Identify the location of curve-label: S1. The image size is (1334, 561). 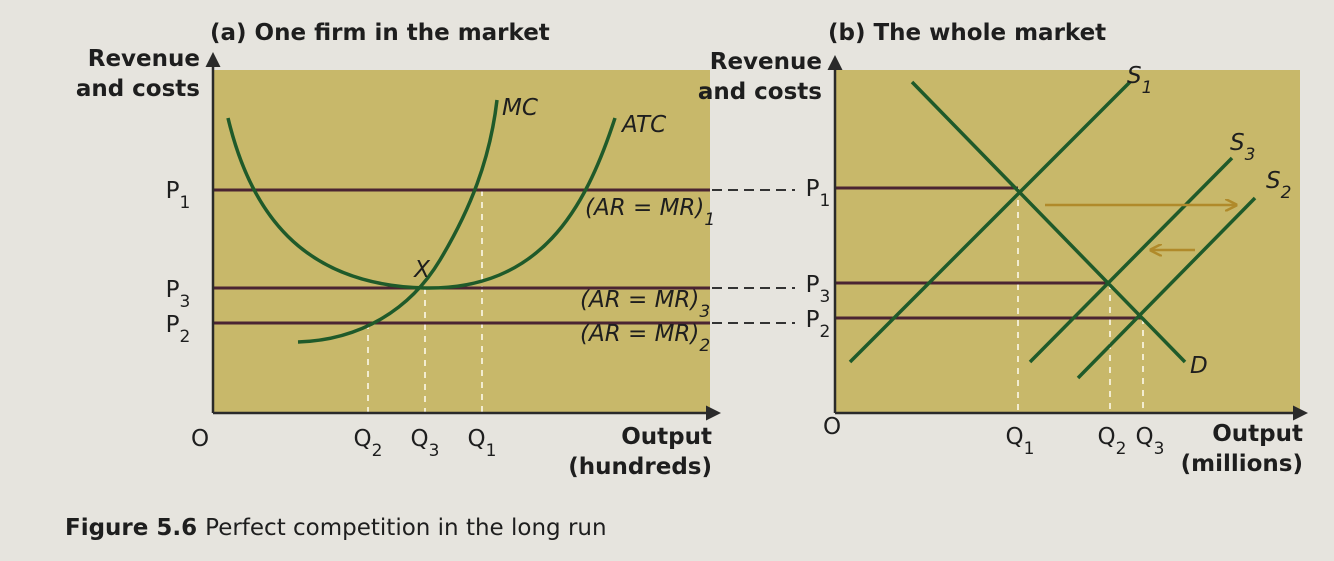
(1139, 80).